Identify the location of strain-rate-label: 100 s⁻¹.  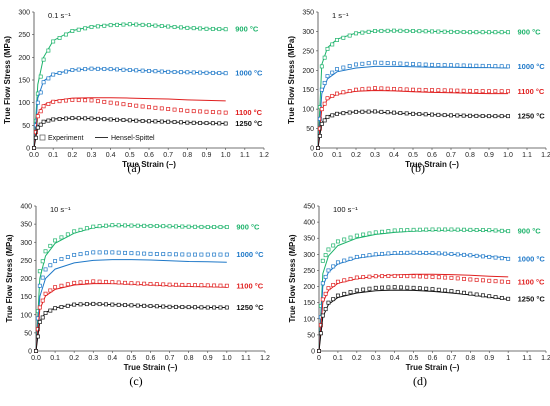
(345, 209).